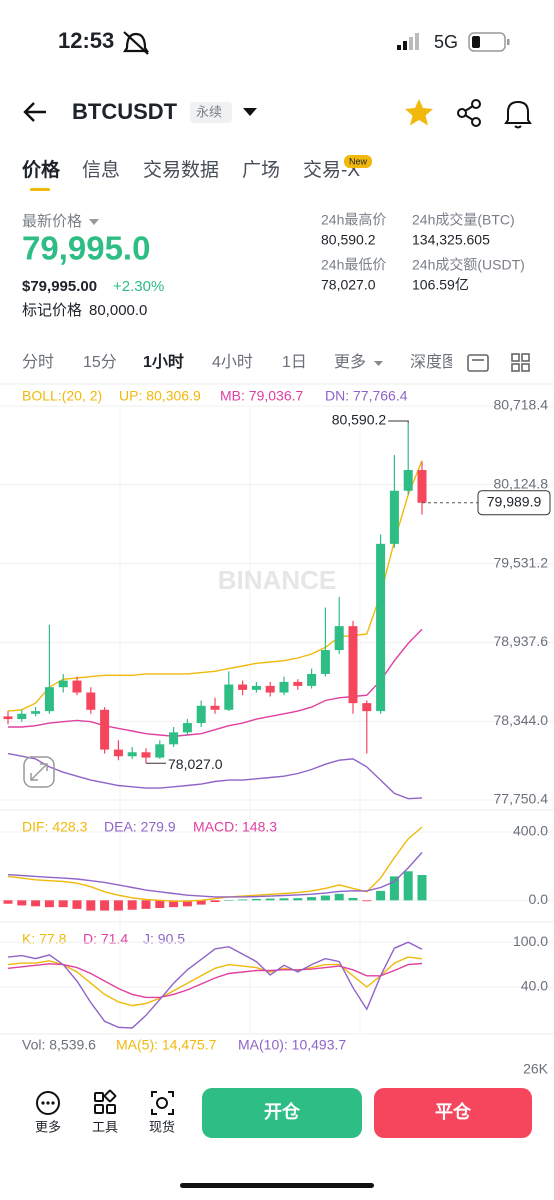 Image resolution: width=554 pixels, height=1200 pixels. What do you see at coordinates (536, 1069) in the screenshot?
I see `volume-tick: 26K` at bounding box center [536, 1069].